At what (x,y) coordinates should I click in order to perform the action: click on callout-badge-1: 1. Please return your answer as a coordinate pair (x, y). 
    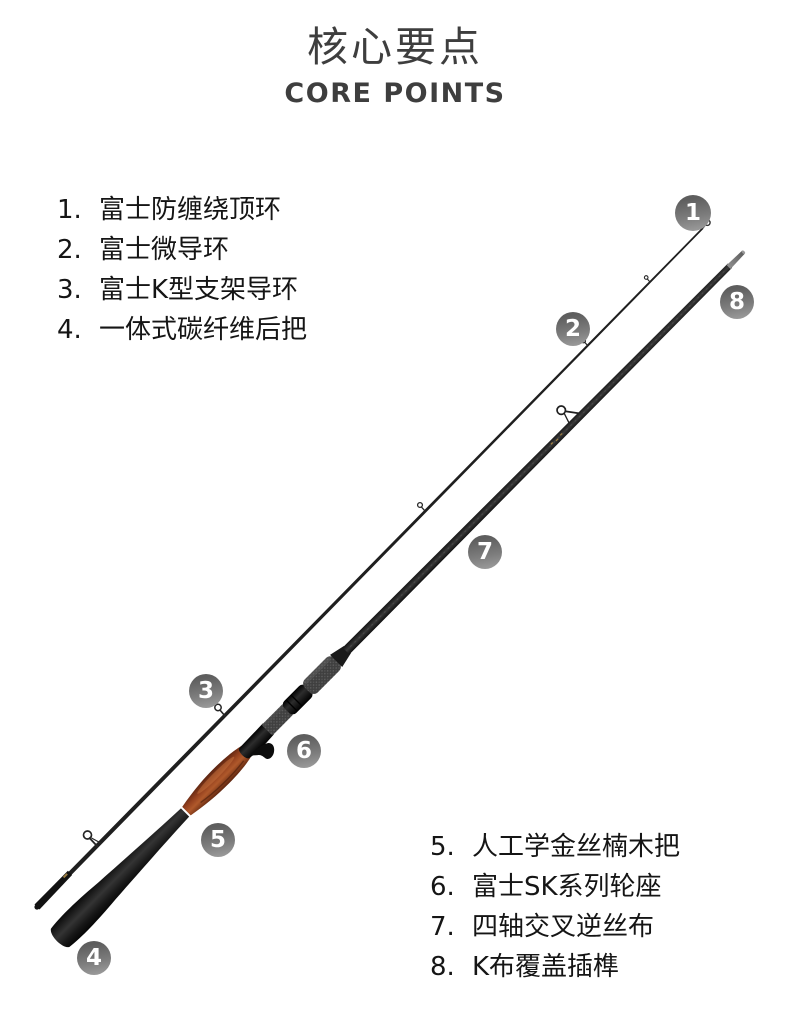
    Looking at the image, I should click on (693, 213).